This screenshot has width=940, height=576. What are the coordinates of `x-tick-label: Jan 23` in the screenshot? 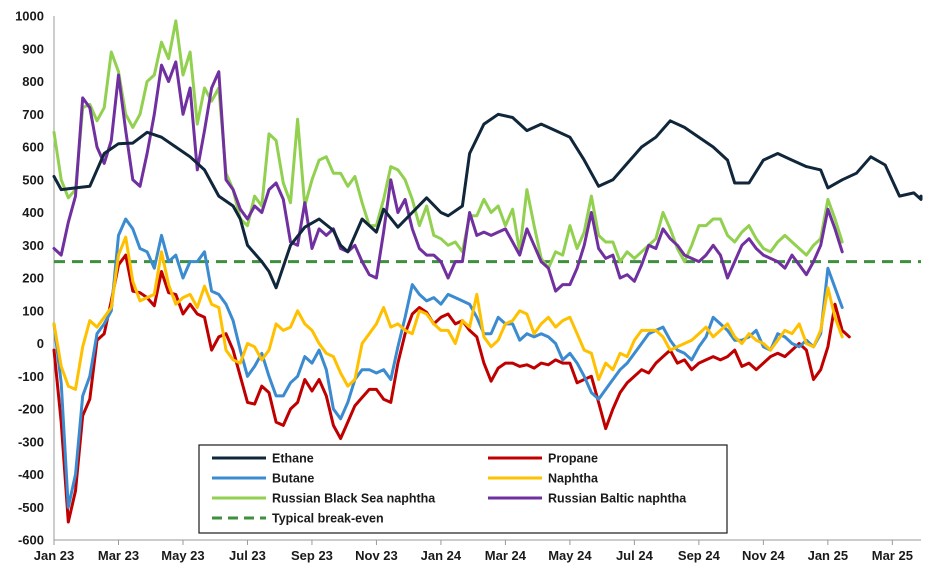 It's located at (54, 555).